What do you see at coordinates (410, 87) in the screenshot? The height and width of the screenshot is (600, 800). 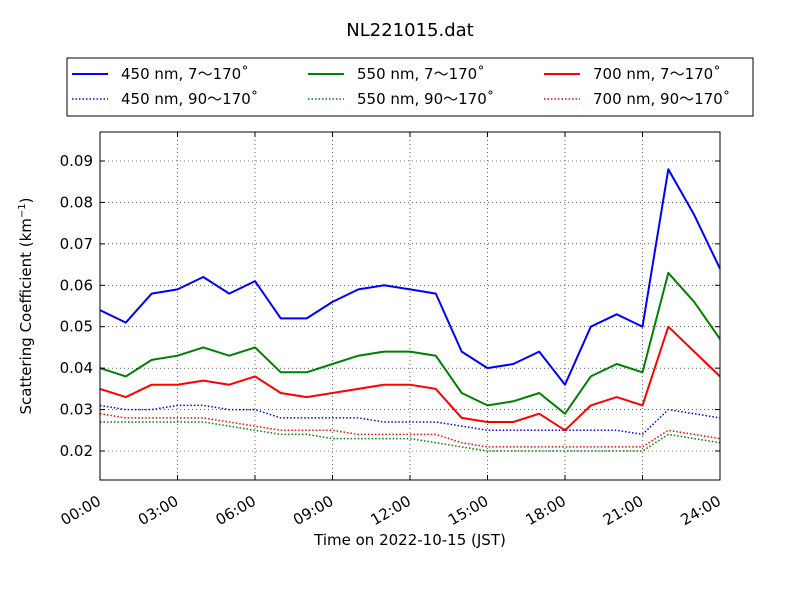 I see `legend` at bounding box center [410, 87].